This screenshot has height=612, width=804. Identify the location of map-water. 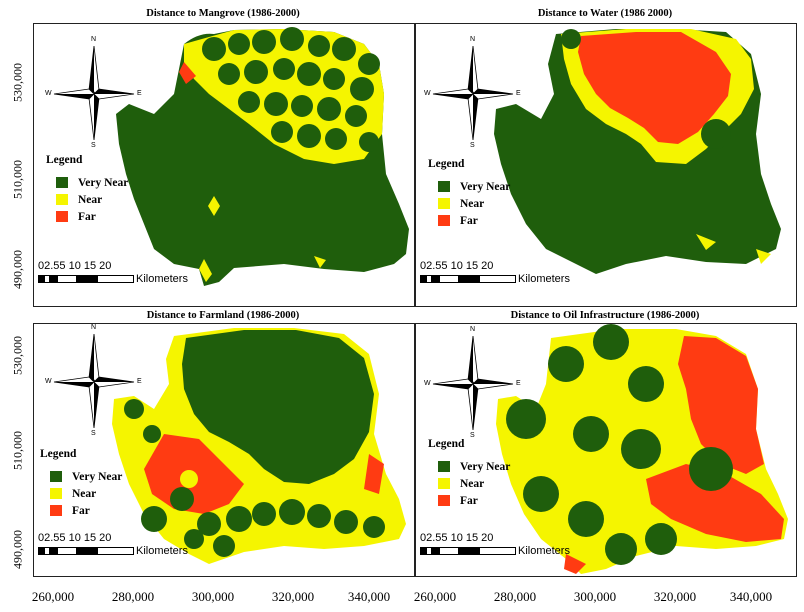
(637, 151).